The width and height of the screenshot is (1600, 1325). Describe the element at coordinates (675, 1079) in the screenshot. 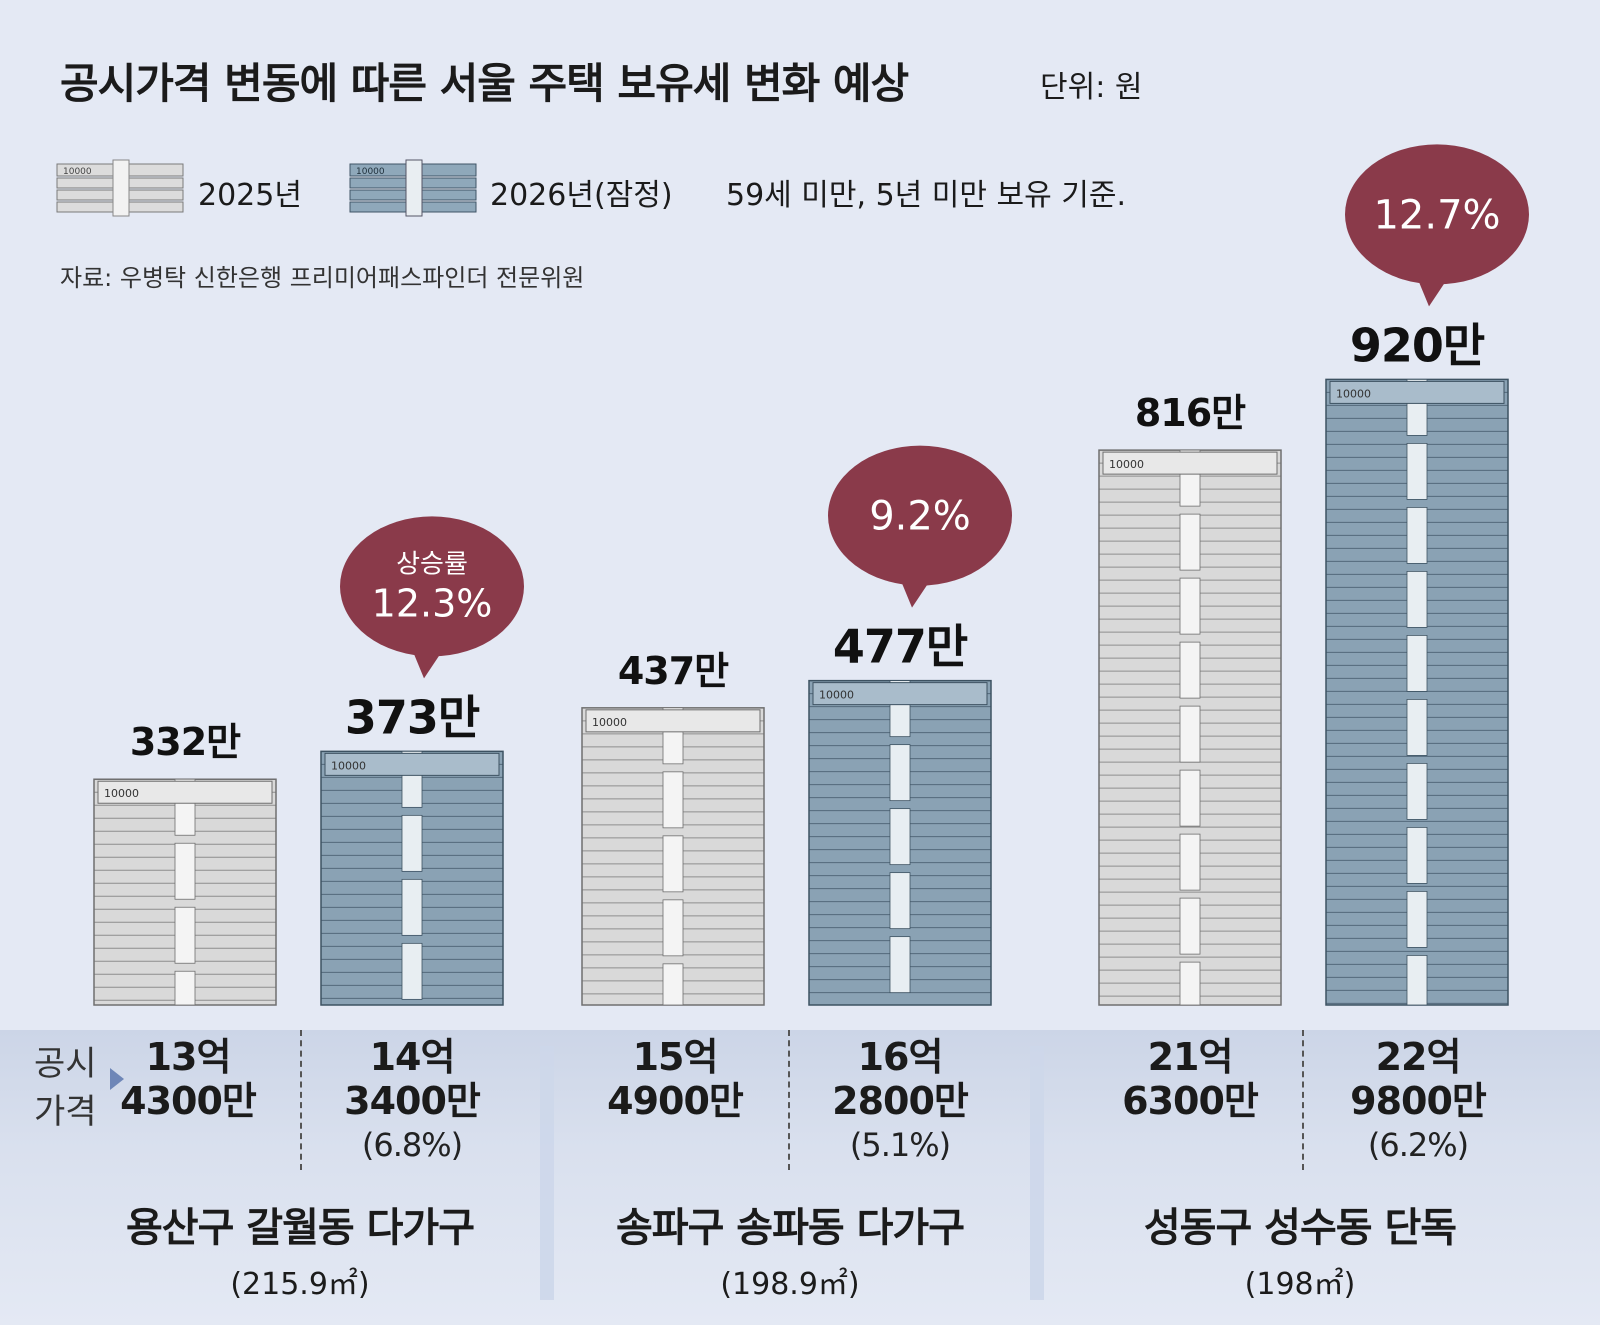

I see `price-label: 15억 4900만` at that location.